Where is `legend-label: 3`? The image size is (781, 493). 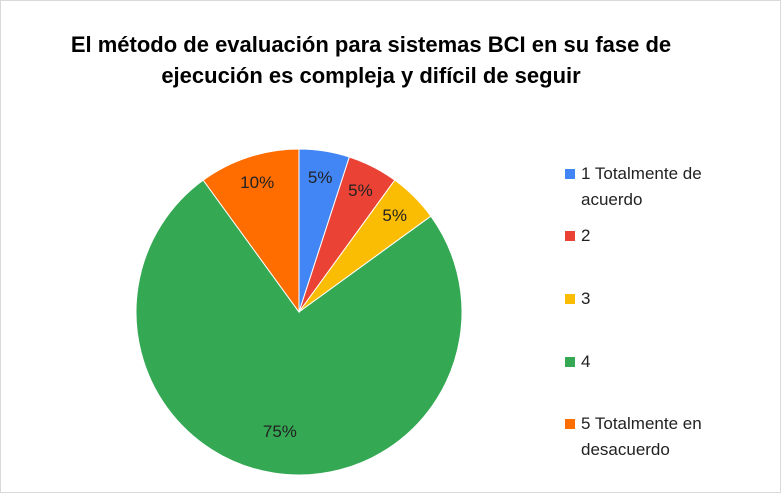 legend-label: 3 is located at coordinates (586, 298).